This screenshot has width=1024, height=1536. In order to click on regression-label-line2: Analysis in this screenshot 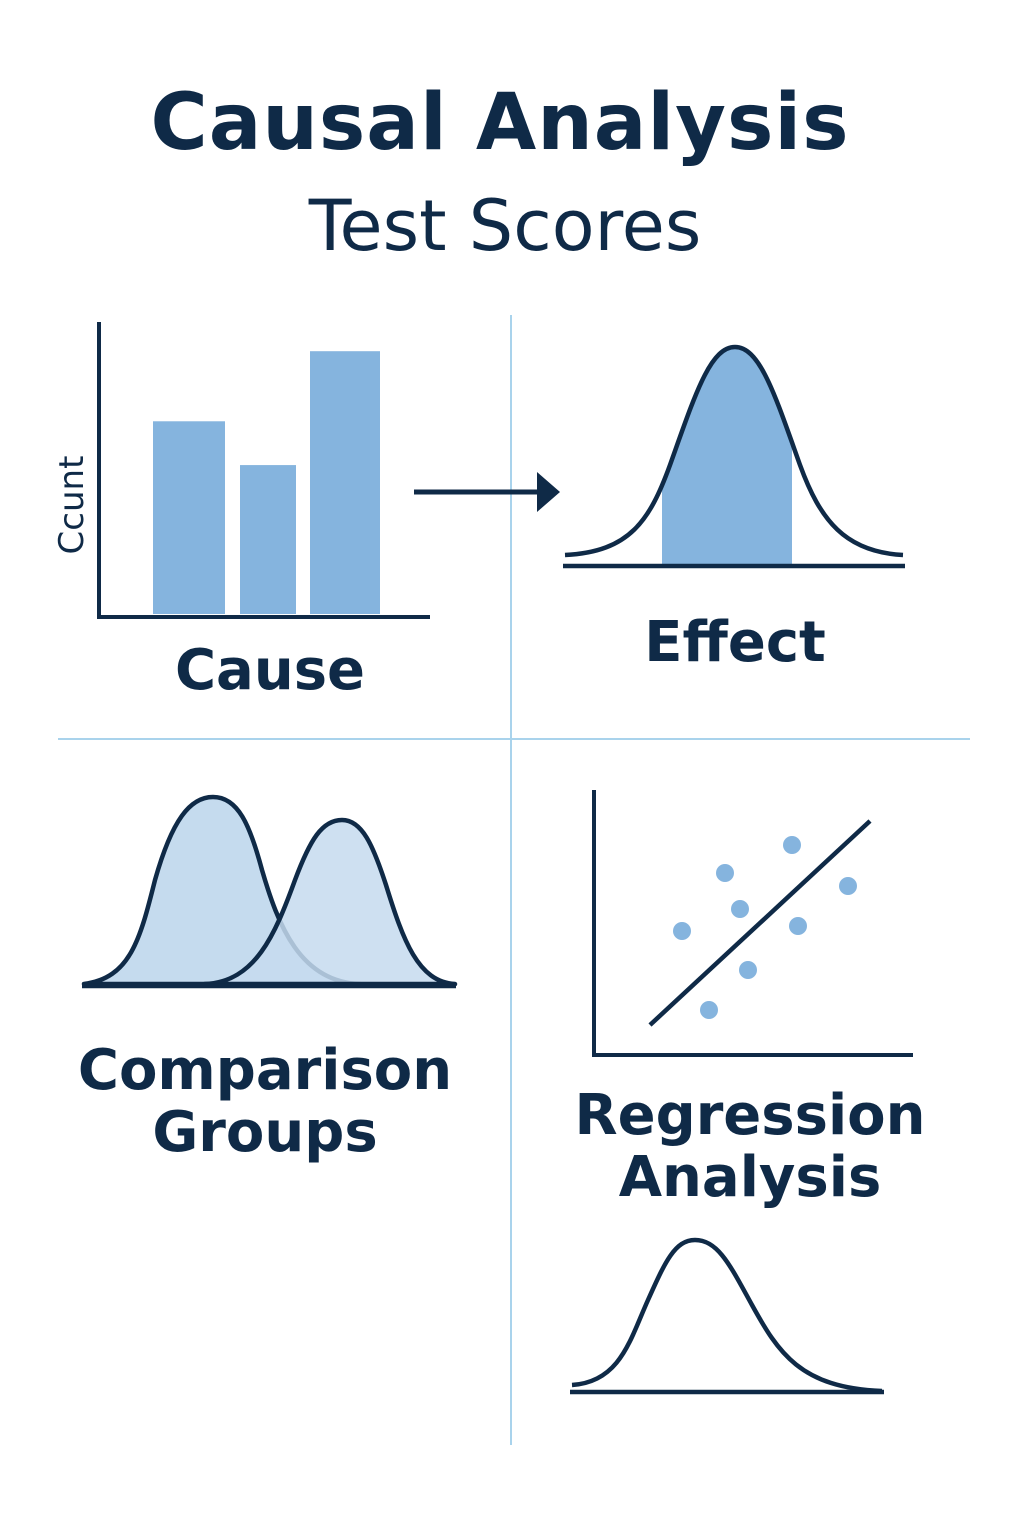, I will do `click(750, 1177)`.